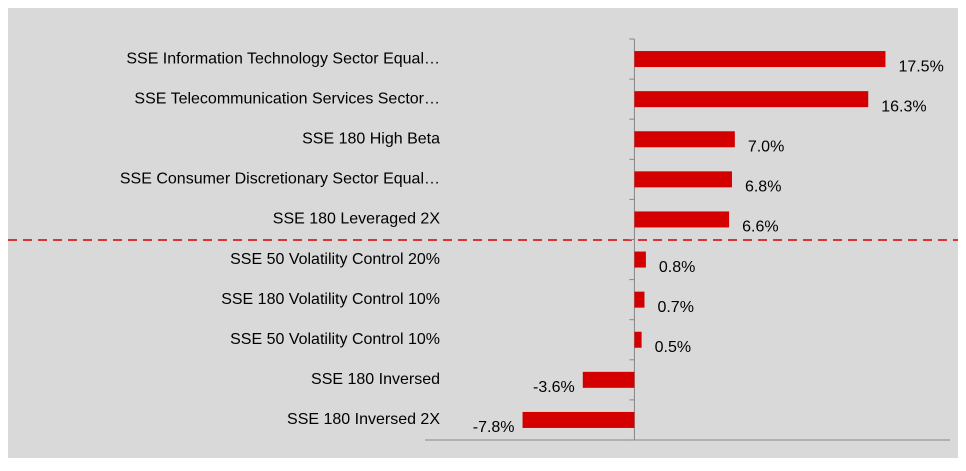  What do you see at coordinates (335, 259) in the screenshot?
I see `category-label: SSE 50 Volatility Control 20%` at bounding box center [335, 259].